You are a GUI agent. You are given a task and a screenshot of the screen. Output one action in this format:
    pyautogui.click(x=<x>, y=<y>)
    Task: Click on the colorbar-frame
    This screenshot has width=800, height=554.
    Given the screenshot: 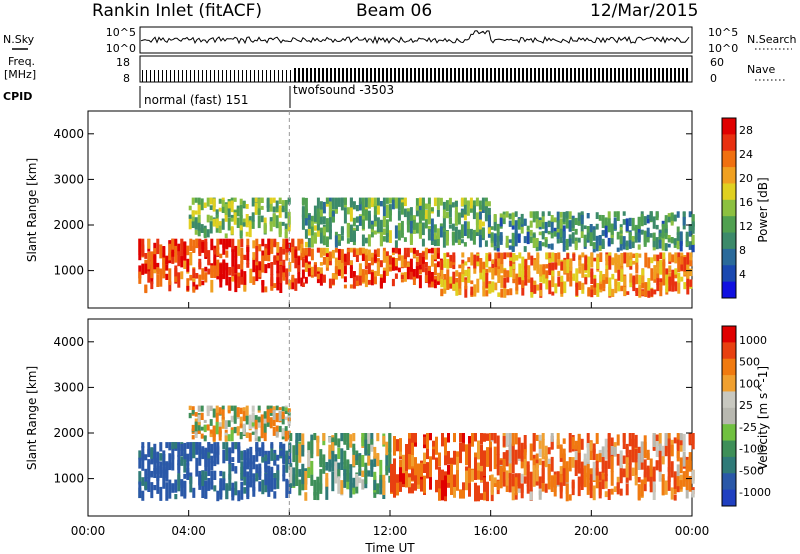 What is the action you would take?
    pyautogui.click(x=729, y=416)
    